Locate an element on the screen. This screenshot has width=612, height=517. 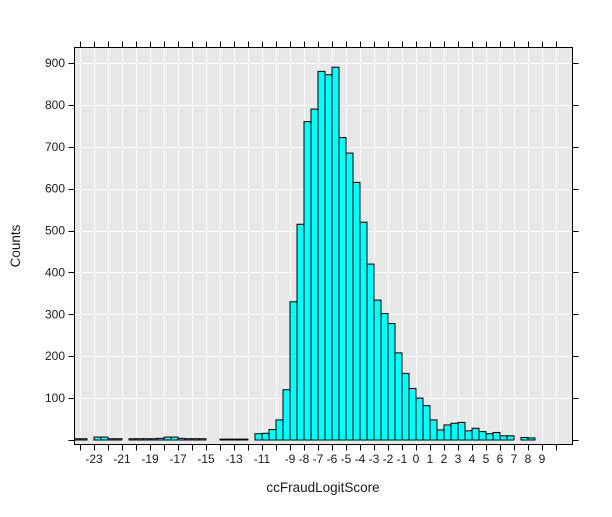
x-tick-label: -8 is located at coordinates (304, 459).